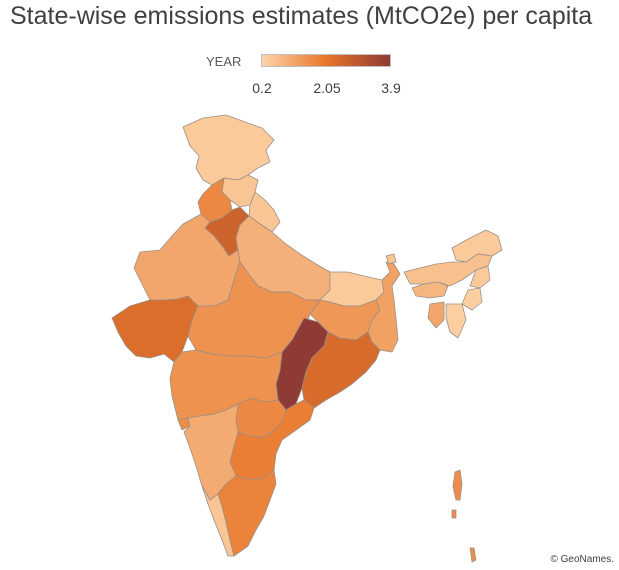 This screenshot has height=570, width=619. Describe the element at coordinates (457, 485) in the screenshot. I see `region-andaman-and-nicobar` at that location.